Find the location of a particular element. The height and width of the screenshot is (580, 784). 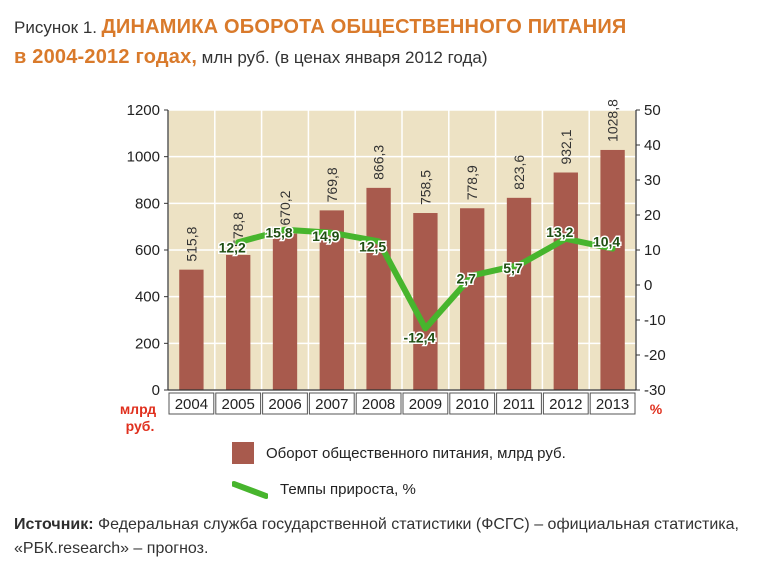

bar-value-label: 778,9 is located at coordinates (472, 182).